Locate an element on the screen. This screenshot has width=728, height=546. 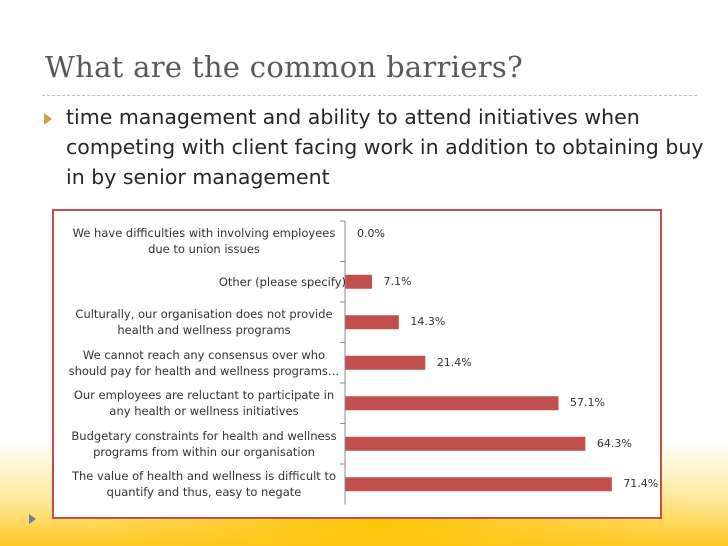
category-label-line: programs from within our organisation is located at coordinates (204, 451).